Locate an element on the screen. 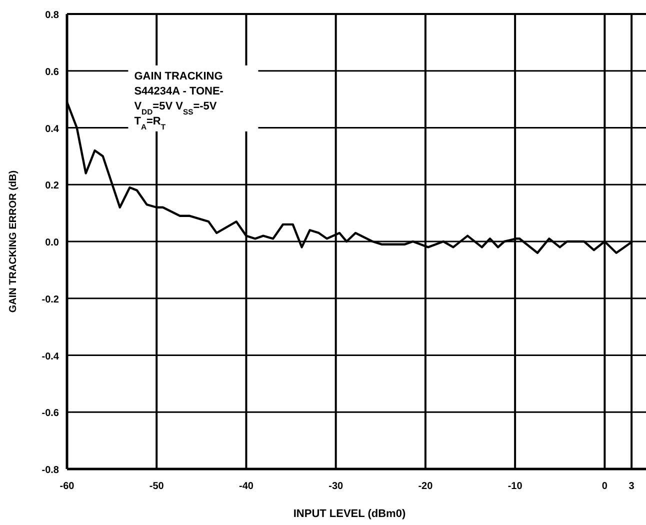  y-tick-label: -0.6 is located at coordinates (51, 414).